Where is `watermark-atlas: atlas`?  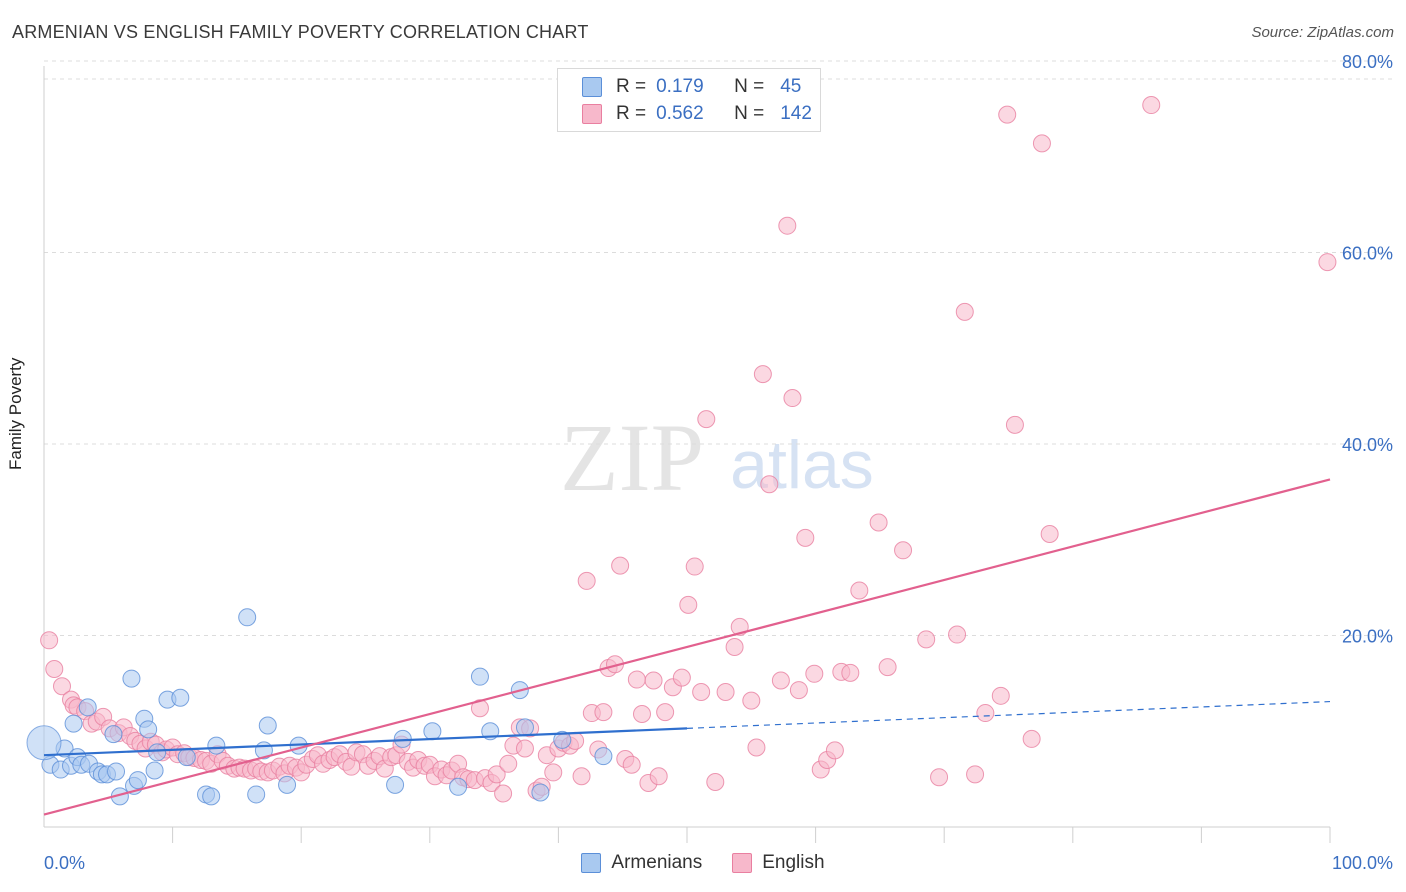 watermark-atlas: atlas is located at coordinates (802, 465).